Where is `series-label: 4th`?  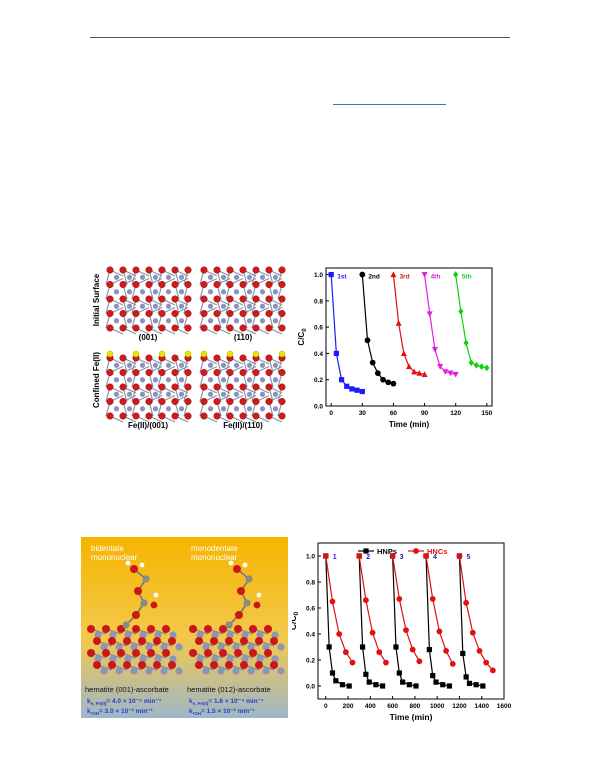
series-label: 4th is located at coordinates (436, 277).